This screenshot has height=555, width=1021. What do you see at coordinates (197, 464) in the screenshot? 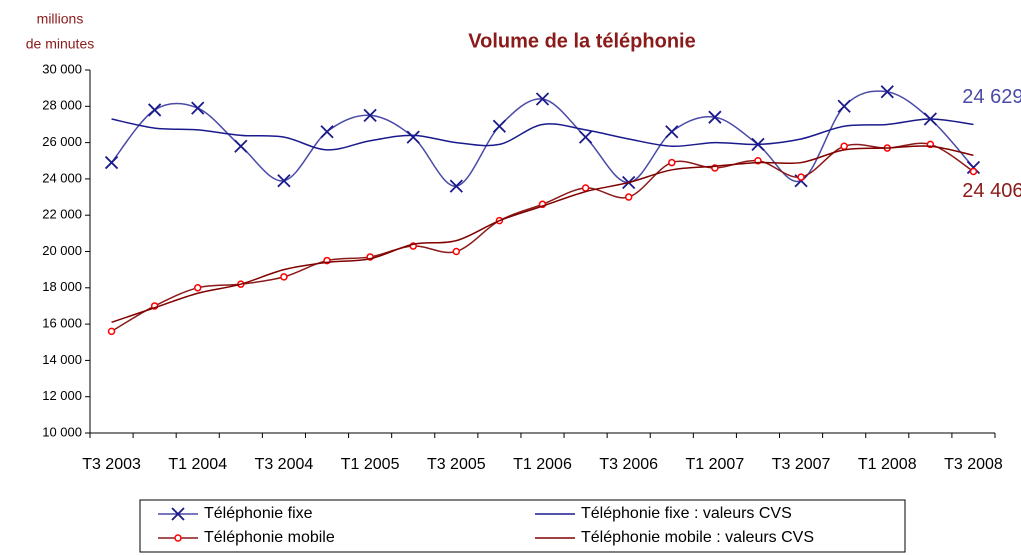
I see `x-tick-label: T1 2004` at bounding box center [197, 464].